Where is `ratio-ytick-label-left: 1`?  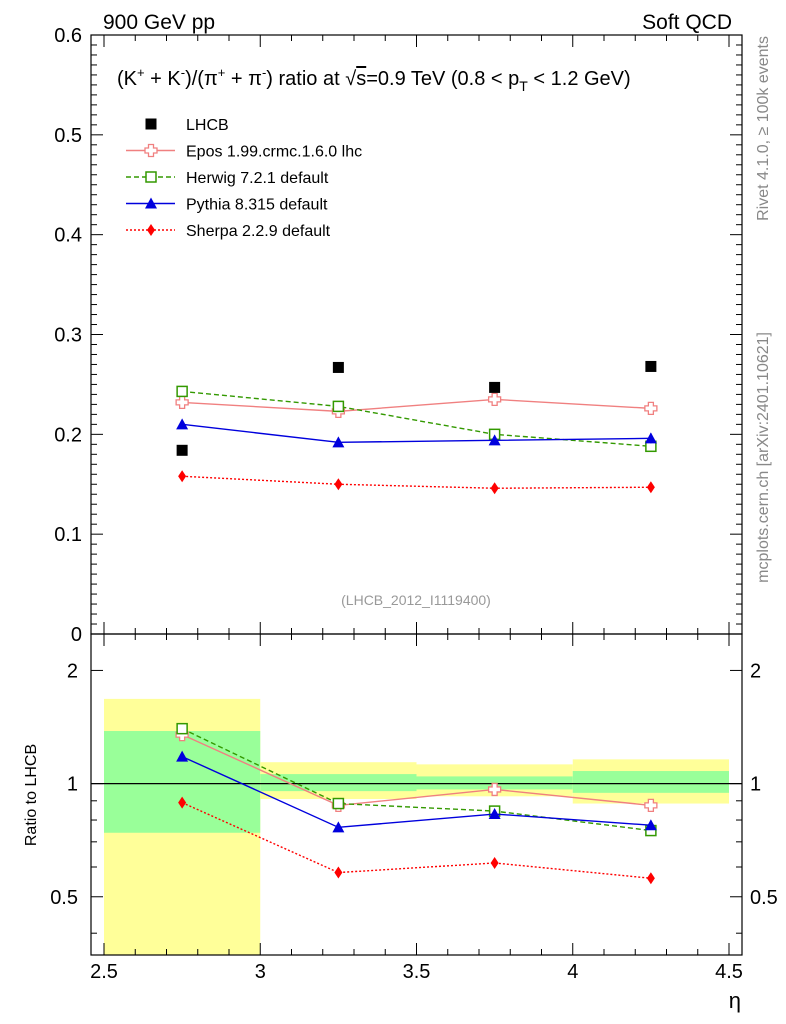 ratio-ytick-label-left: 1 is located at coordinates (72, 785).